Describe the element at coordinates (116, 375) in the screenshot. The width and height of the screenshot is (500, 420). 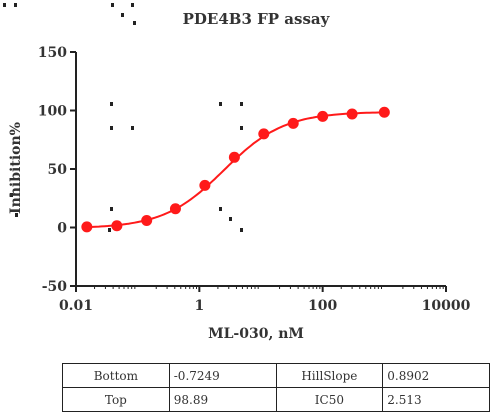
I see `parameter-name: Bottom` at that location.